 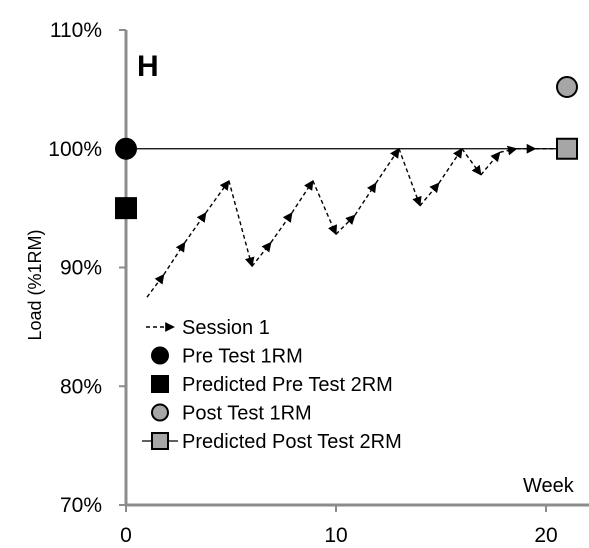 I want to click on x-tick-label: 20, so click(x=545, y=535).